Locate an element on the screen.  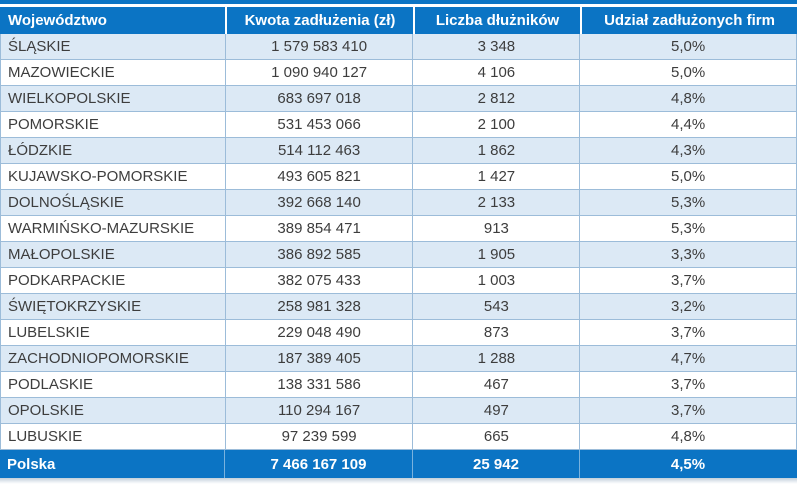
debtors-count-cell: 543 is located at coordinates (495, 306).